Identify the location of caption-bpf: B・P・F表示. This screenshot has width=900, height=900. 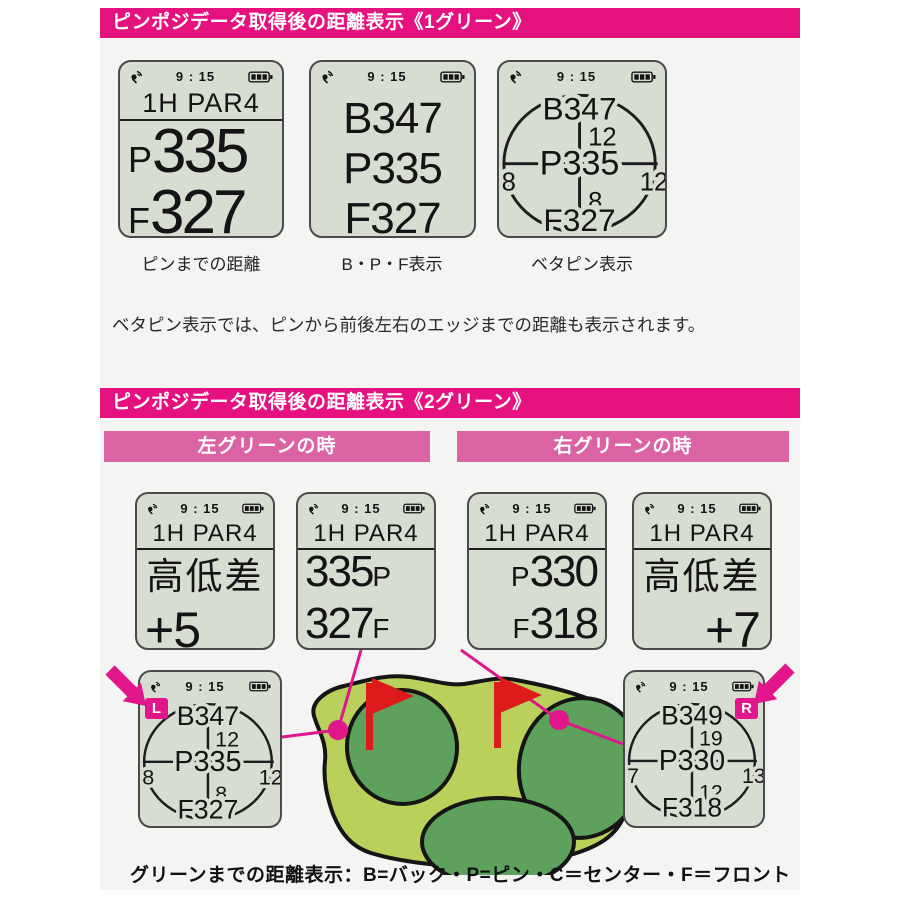
(392, 264).